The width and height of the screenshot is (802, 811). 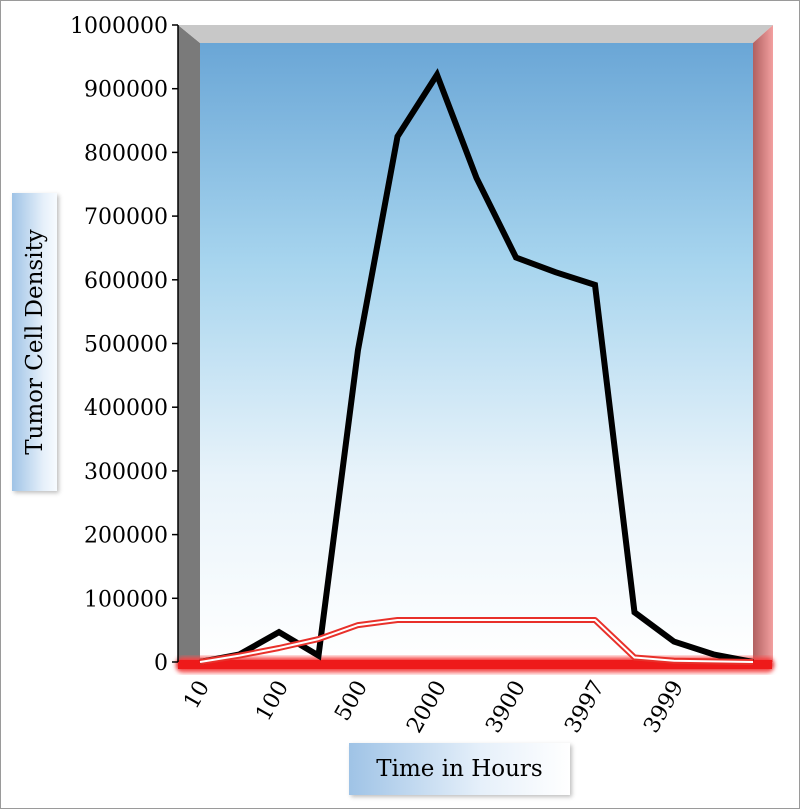 I want to click on y-tick-label: 0, so click(x=161, y=663).